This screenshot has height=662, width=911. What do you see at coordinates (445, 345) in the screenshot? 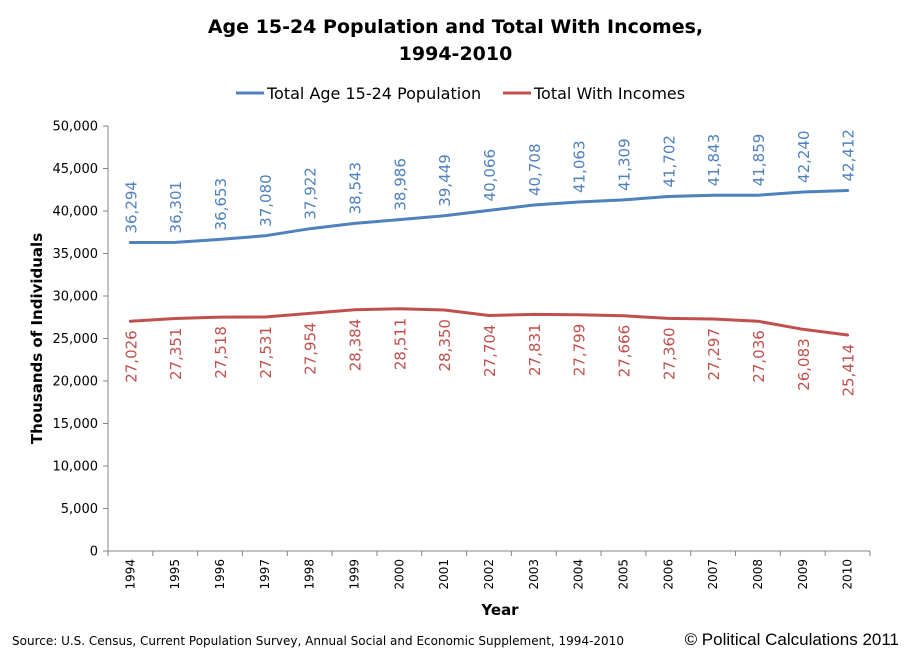
I see `data-label: 28,350` at bounding box center [445, 345].